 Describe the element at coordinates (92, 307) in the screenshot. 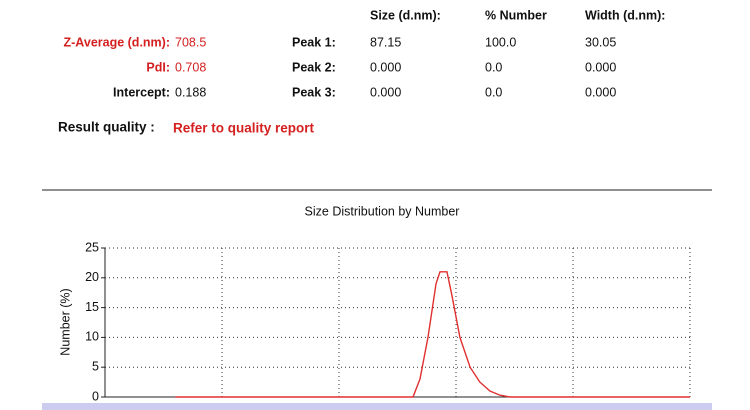

I see `y-tick-label: 15` at that location.